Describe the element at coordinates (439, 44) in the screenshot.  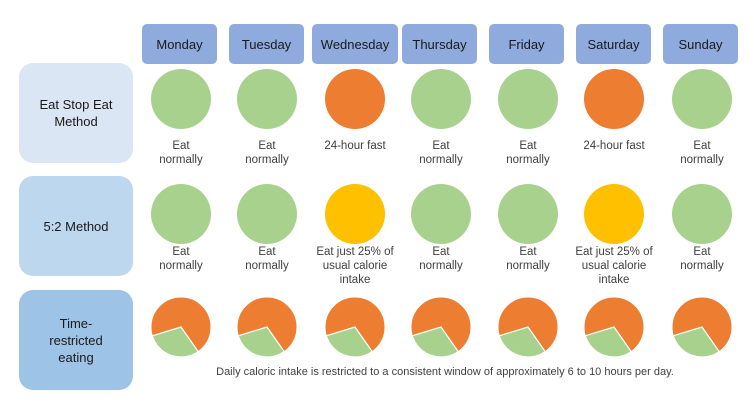
I see `day-header-thursday: Thursday` at that location.